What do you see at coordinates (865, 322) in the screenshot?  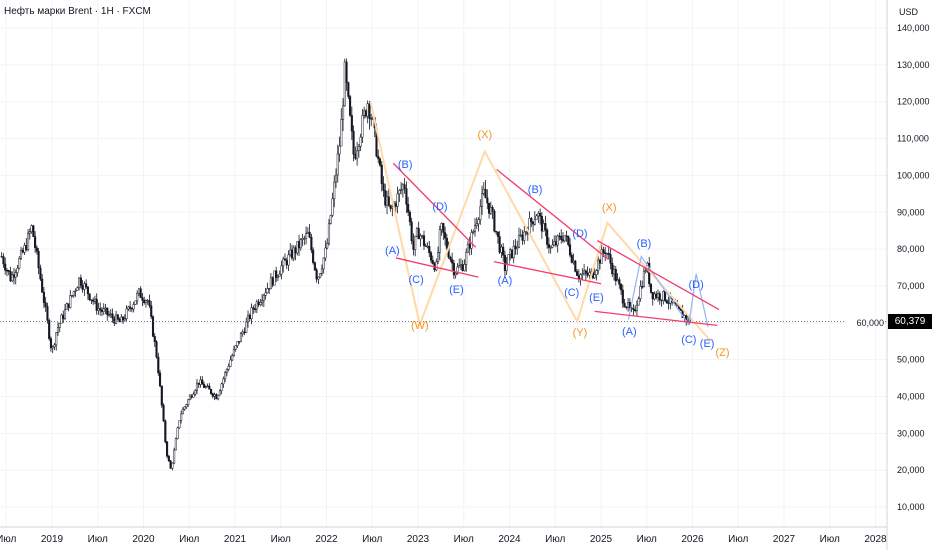 I see `y-tick-label-backing` at bounding box center [865, 322].